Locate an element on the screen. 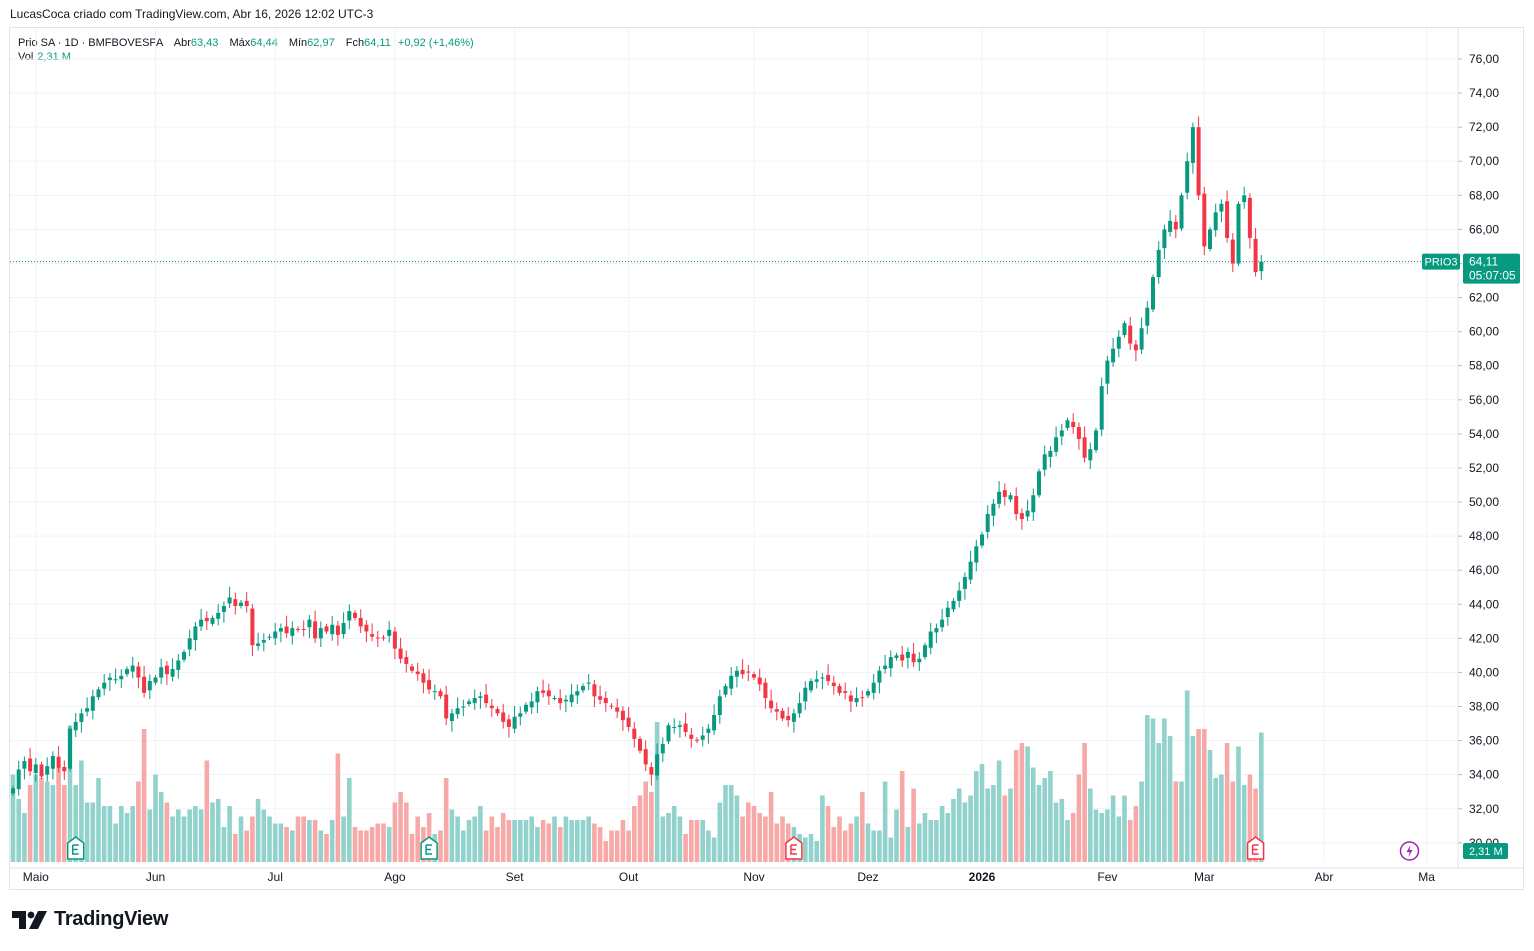 This screenshot has width=1534, height=951. legend-high-label: Máx is located at coordinates (240, 43).